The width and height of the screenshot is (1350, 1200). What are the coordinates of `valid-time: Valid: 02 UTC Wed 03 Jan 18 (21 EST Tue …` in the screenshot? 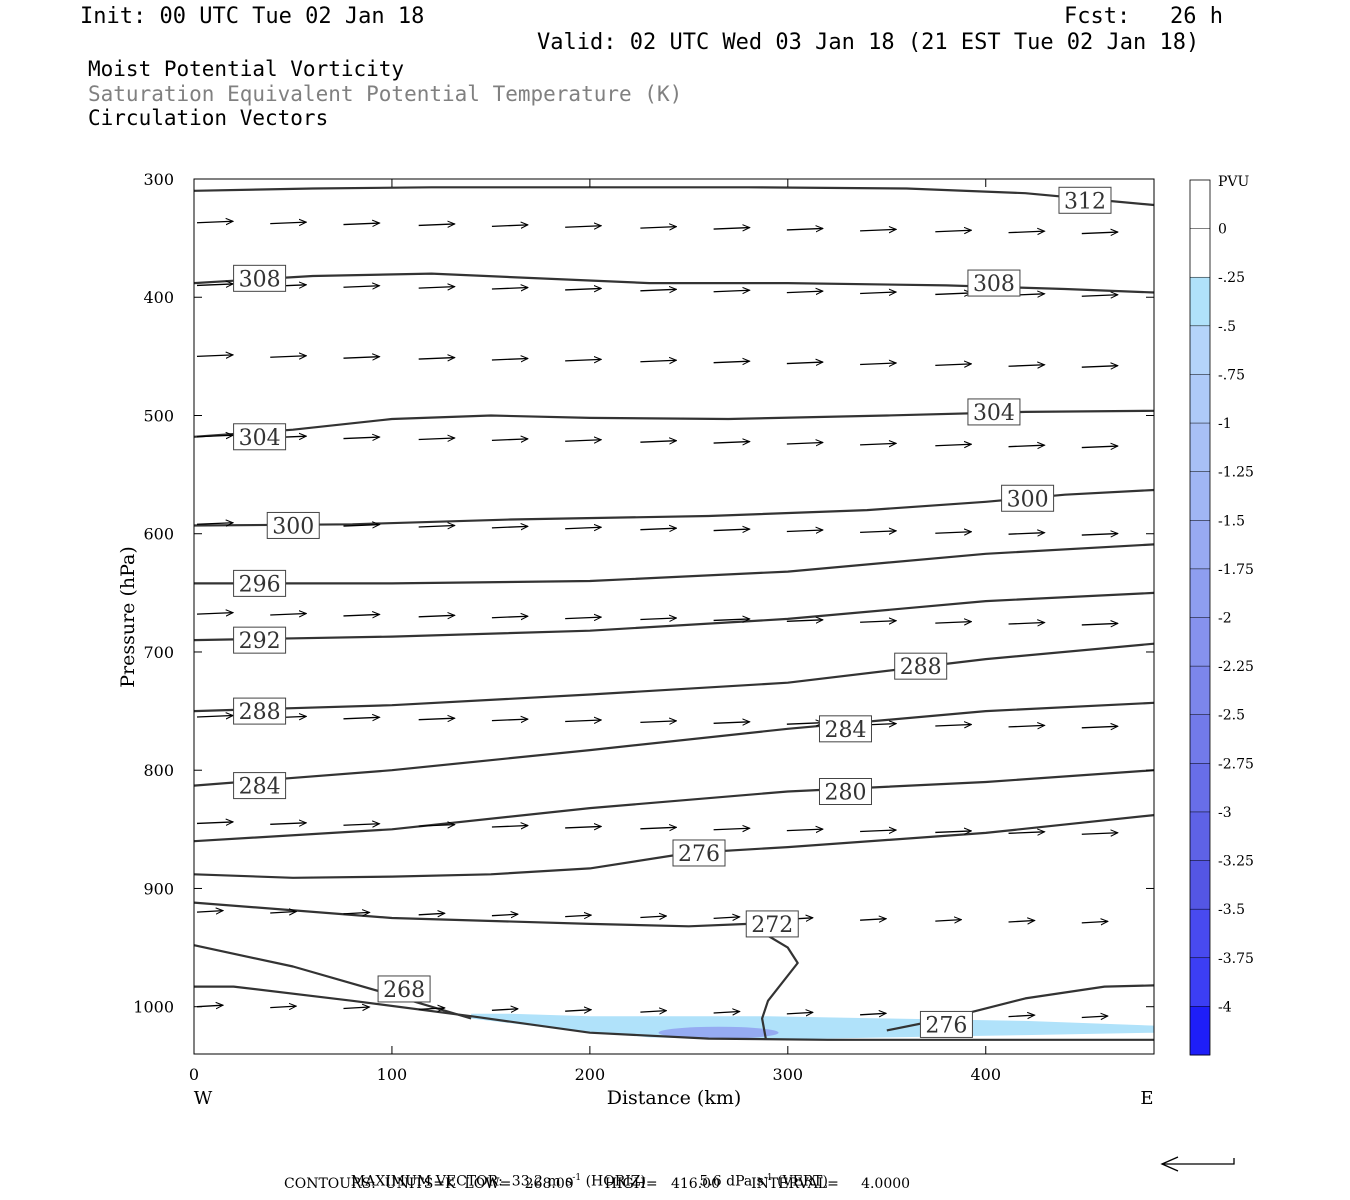 It's located at (868, 42).